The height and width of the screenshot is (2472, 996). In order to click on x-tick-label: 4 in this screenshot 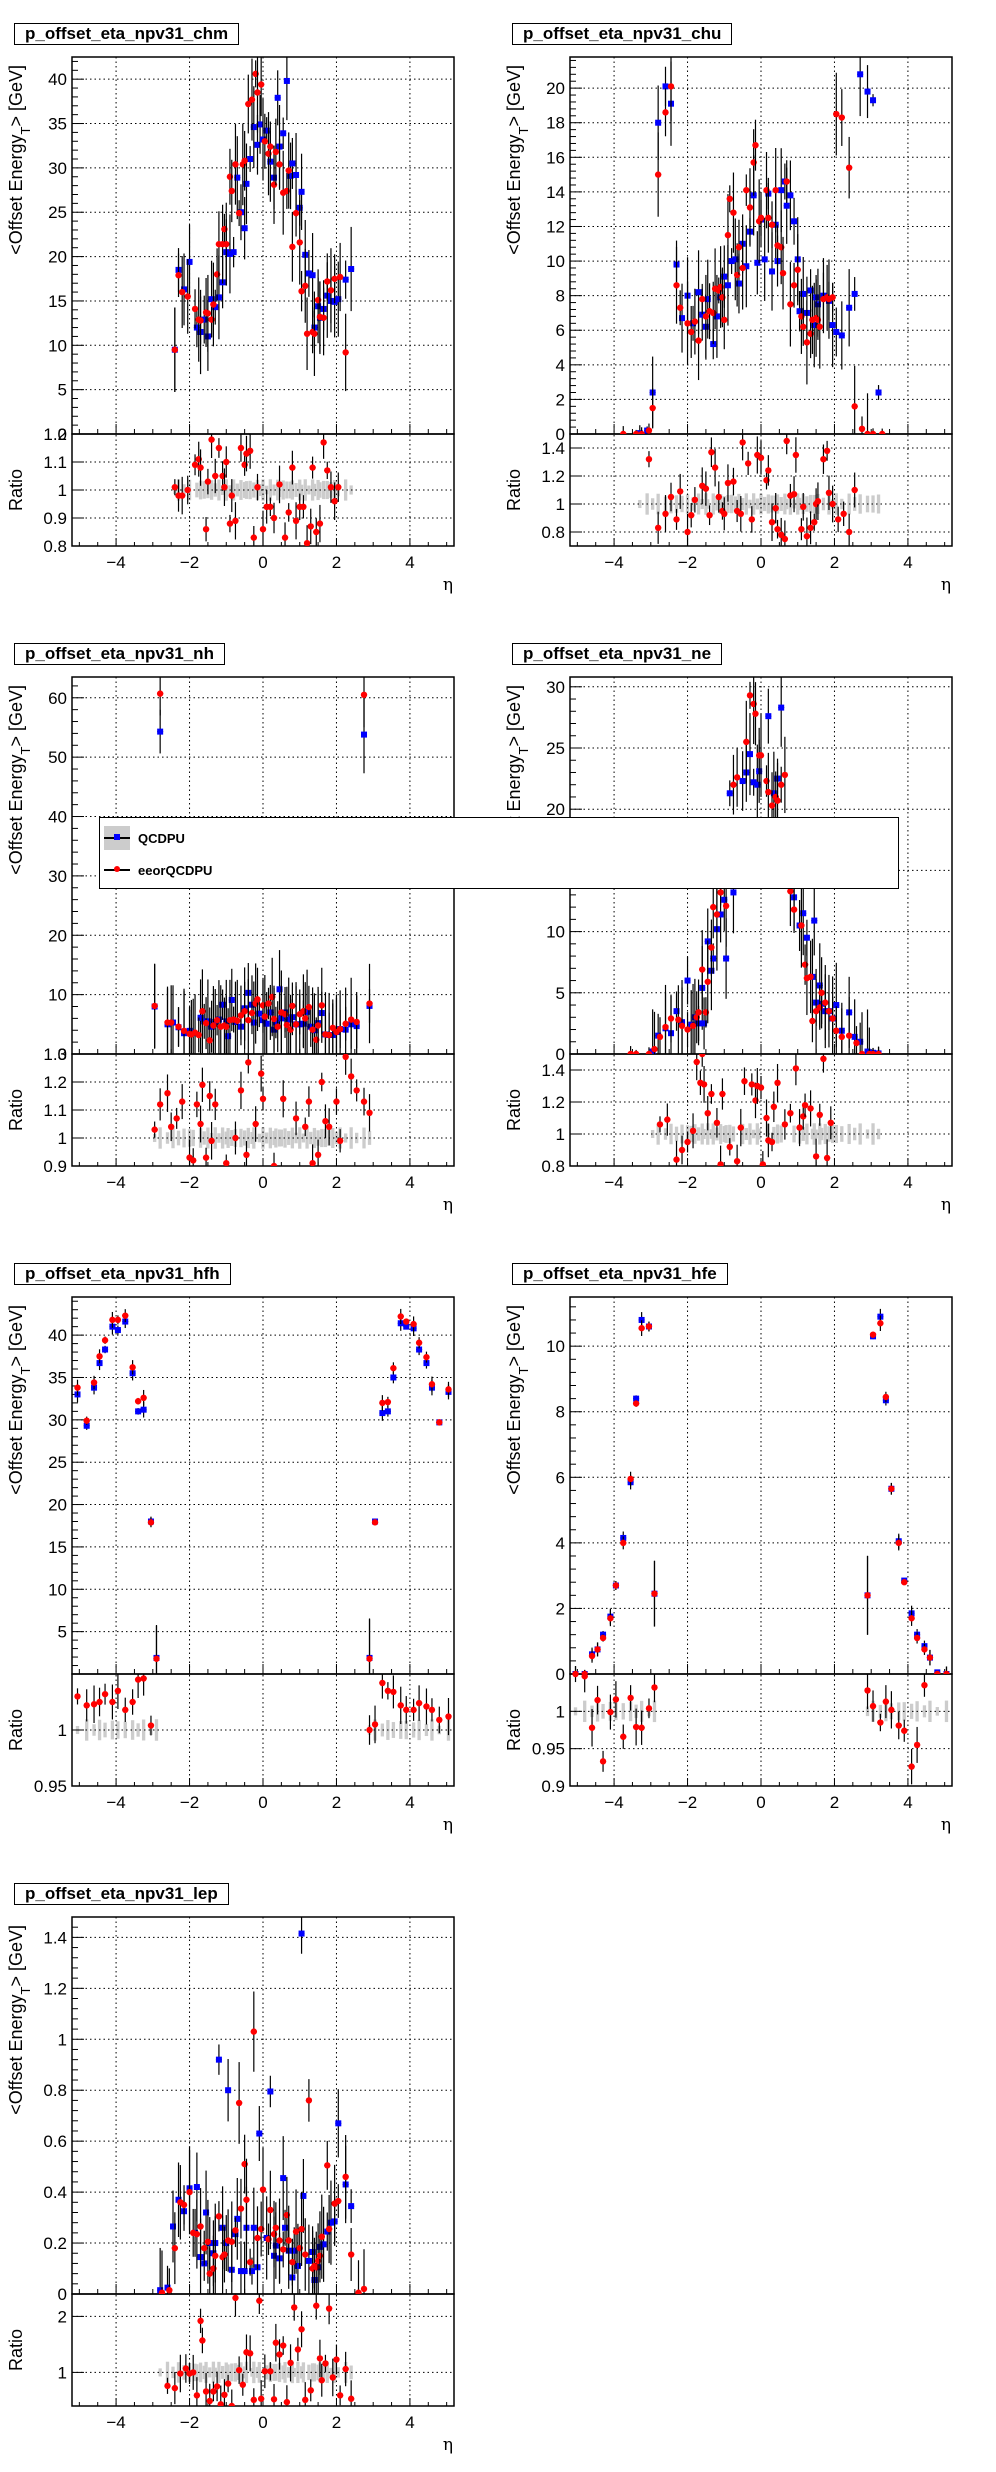, I will do `click(409, 1182)`.